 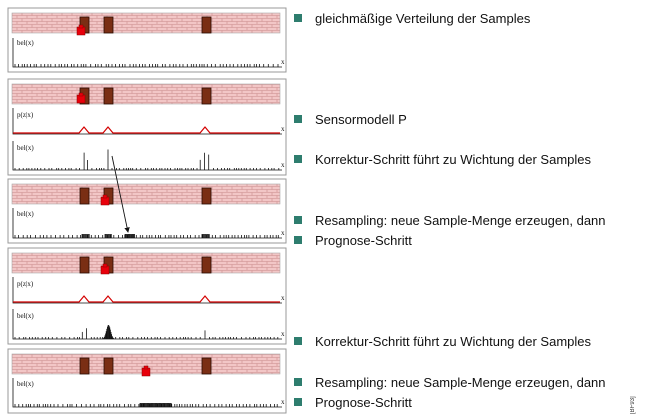 What do you see at coordinates (464, 119) in the screenshot?
I see `bullet-item: Sensormodell P` at bounding box center [464, 119].